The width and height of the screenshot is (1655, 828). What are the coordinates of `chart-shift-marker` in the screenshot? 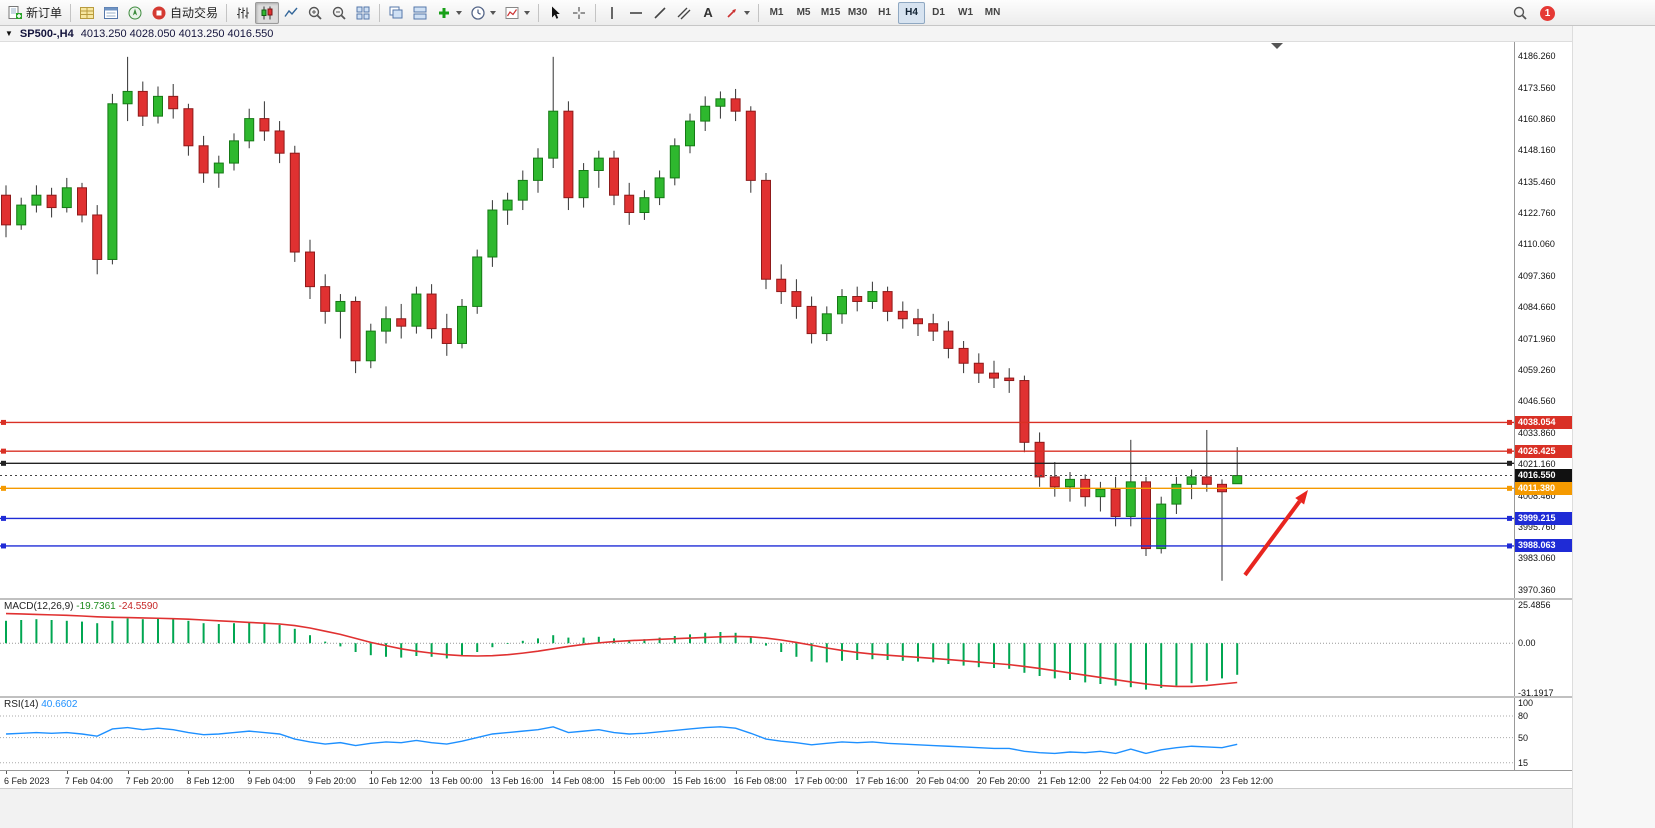 It's located at (1277, 46).